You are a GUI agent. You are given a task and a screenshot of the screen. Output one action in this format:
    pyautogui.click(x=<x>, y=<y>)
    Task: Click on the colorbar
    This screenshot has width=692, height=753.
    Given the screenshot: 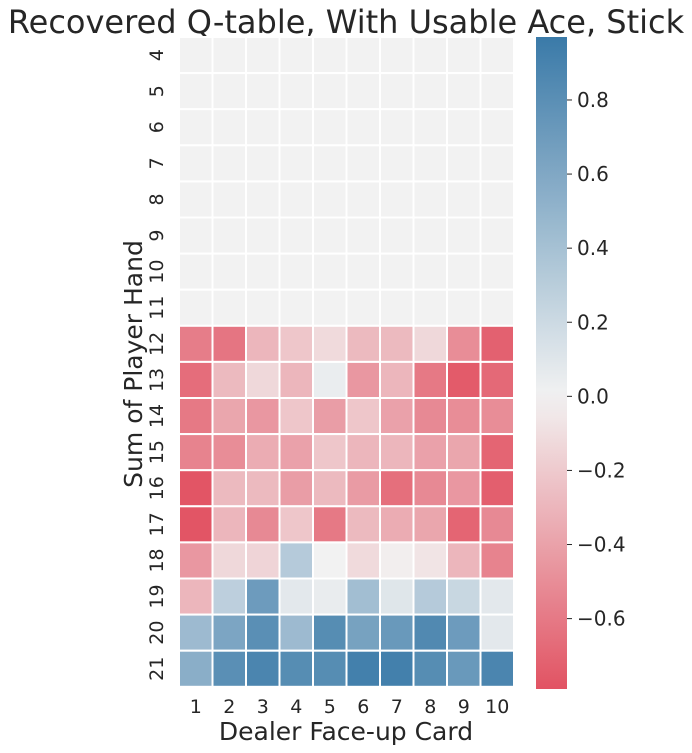 What is the action you would take?
    pyautogui.click(x=551, y=363)
    